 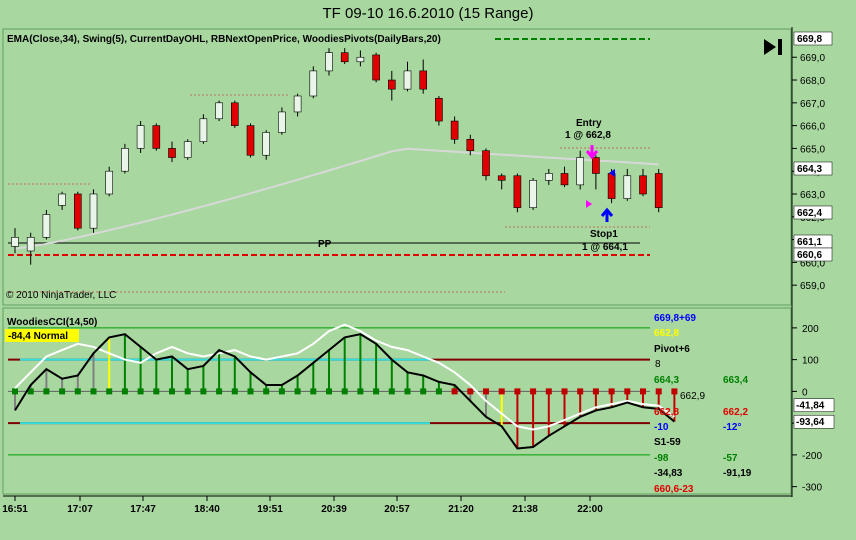 I want to click on price-tag-label: 660,6, so click(x=809, y=255).